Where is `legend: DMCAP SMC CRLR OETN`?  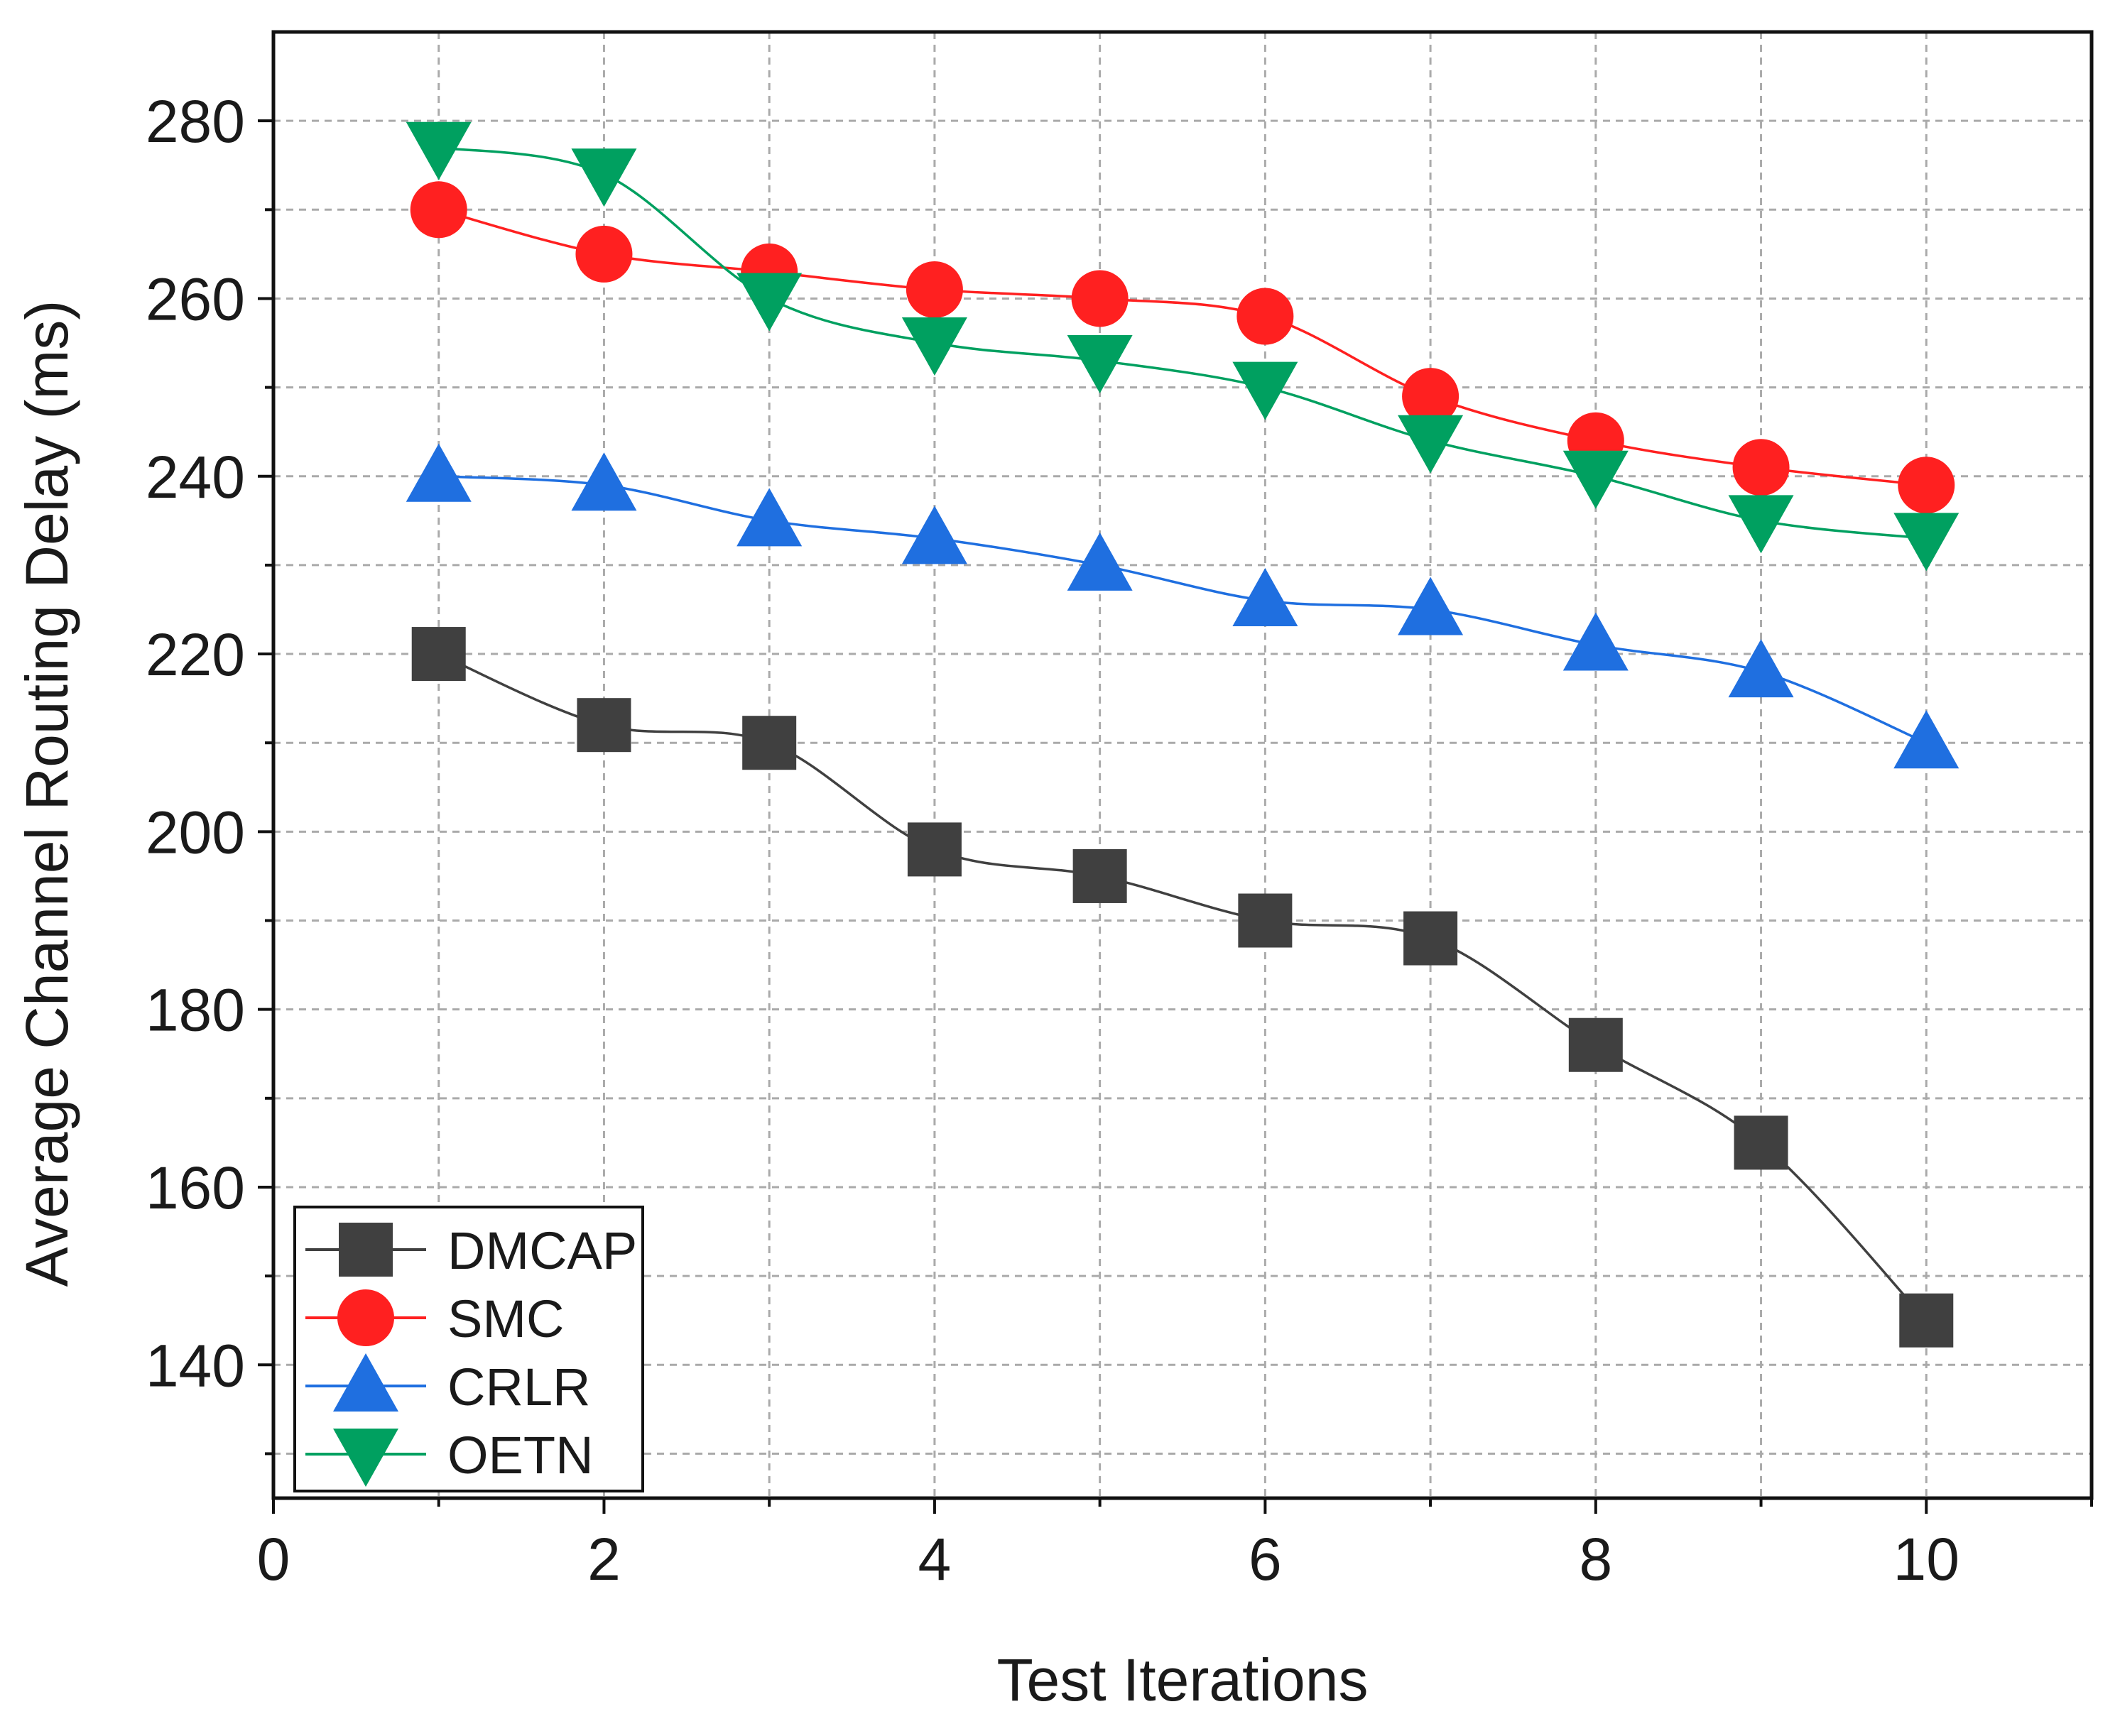 legend: DMCAP SMC CRLR OETN is located at coordinates (468, 1349).